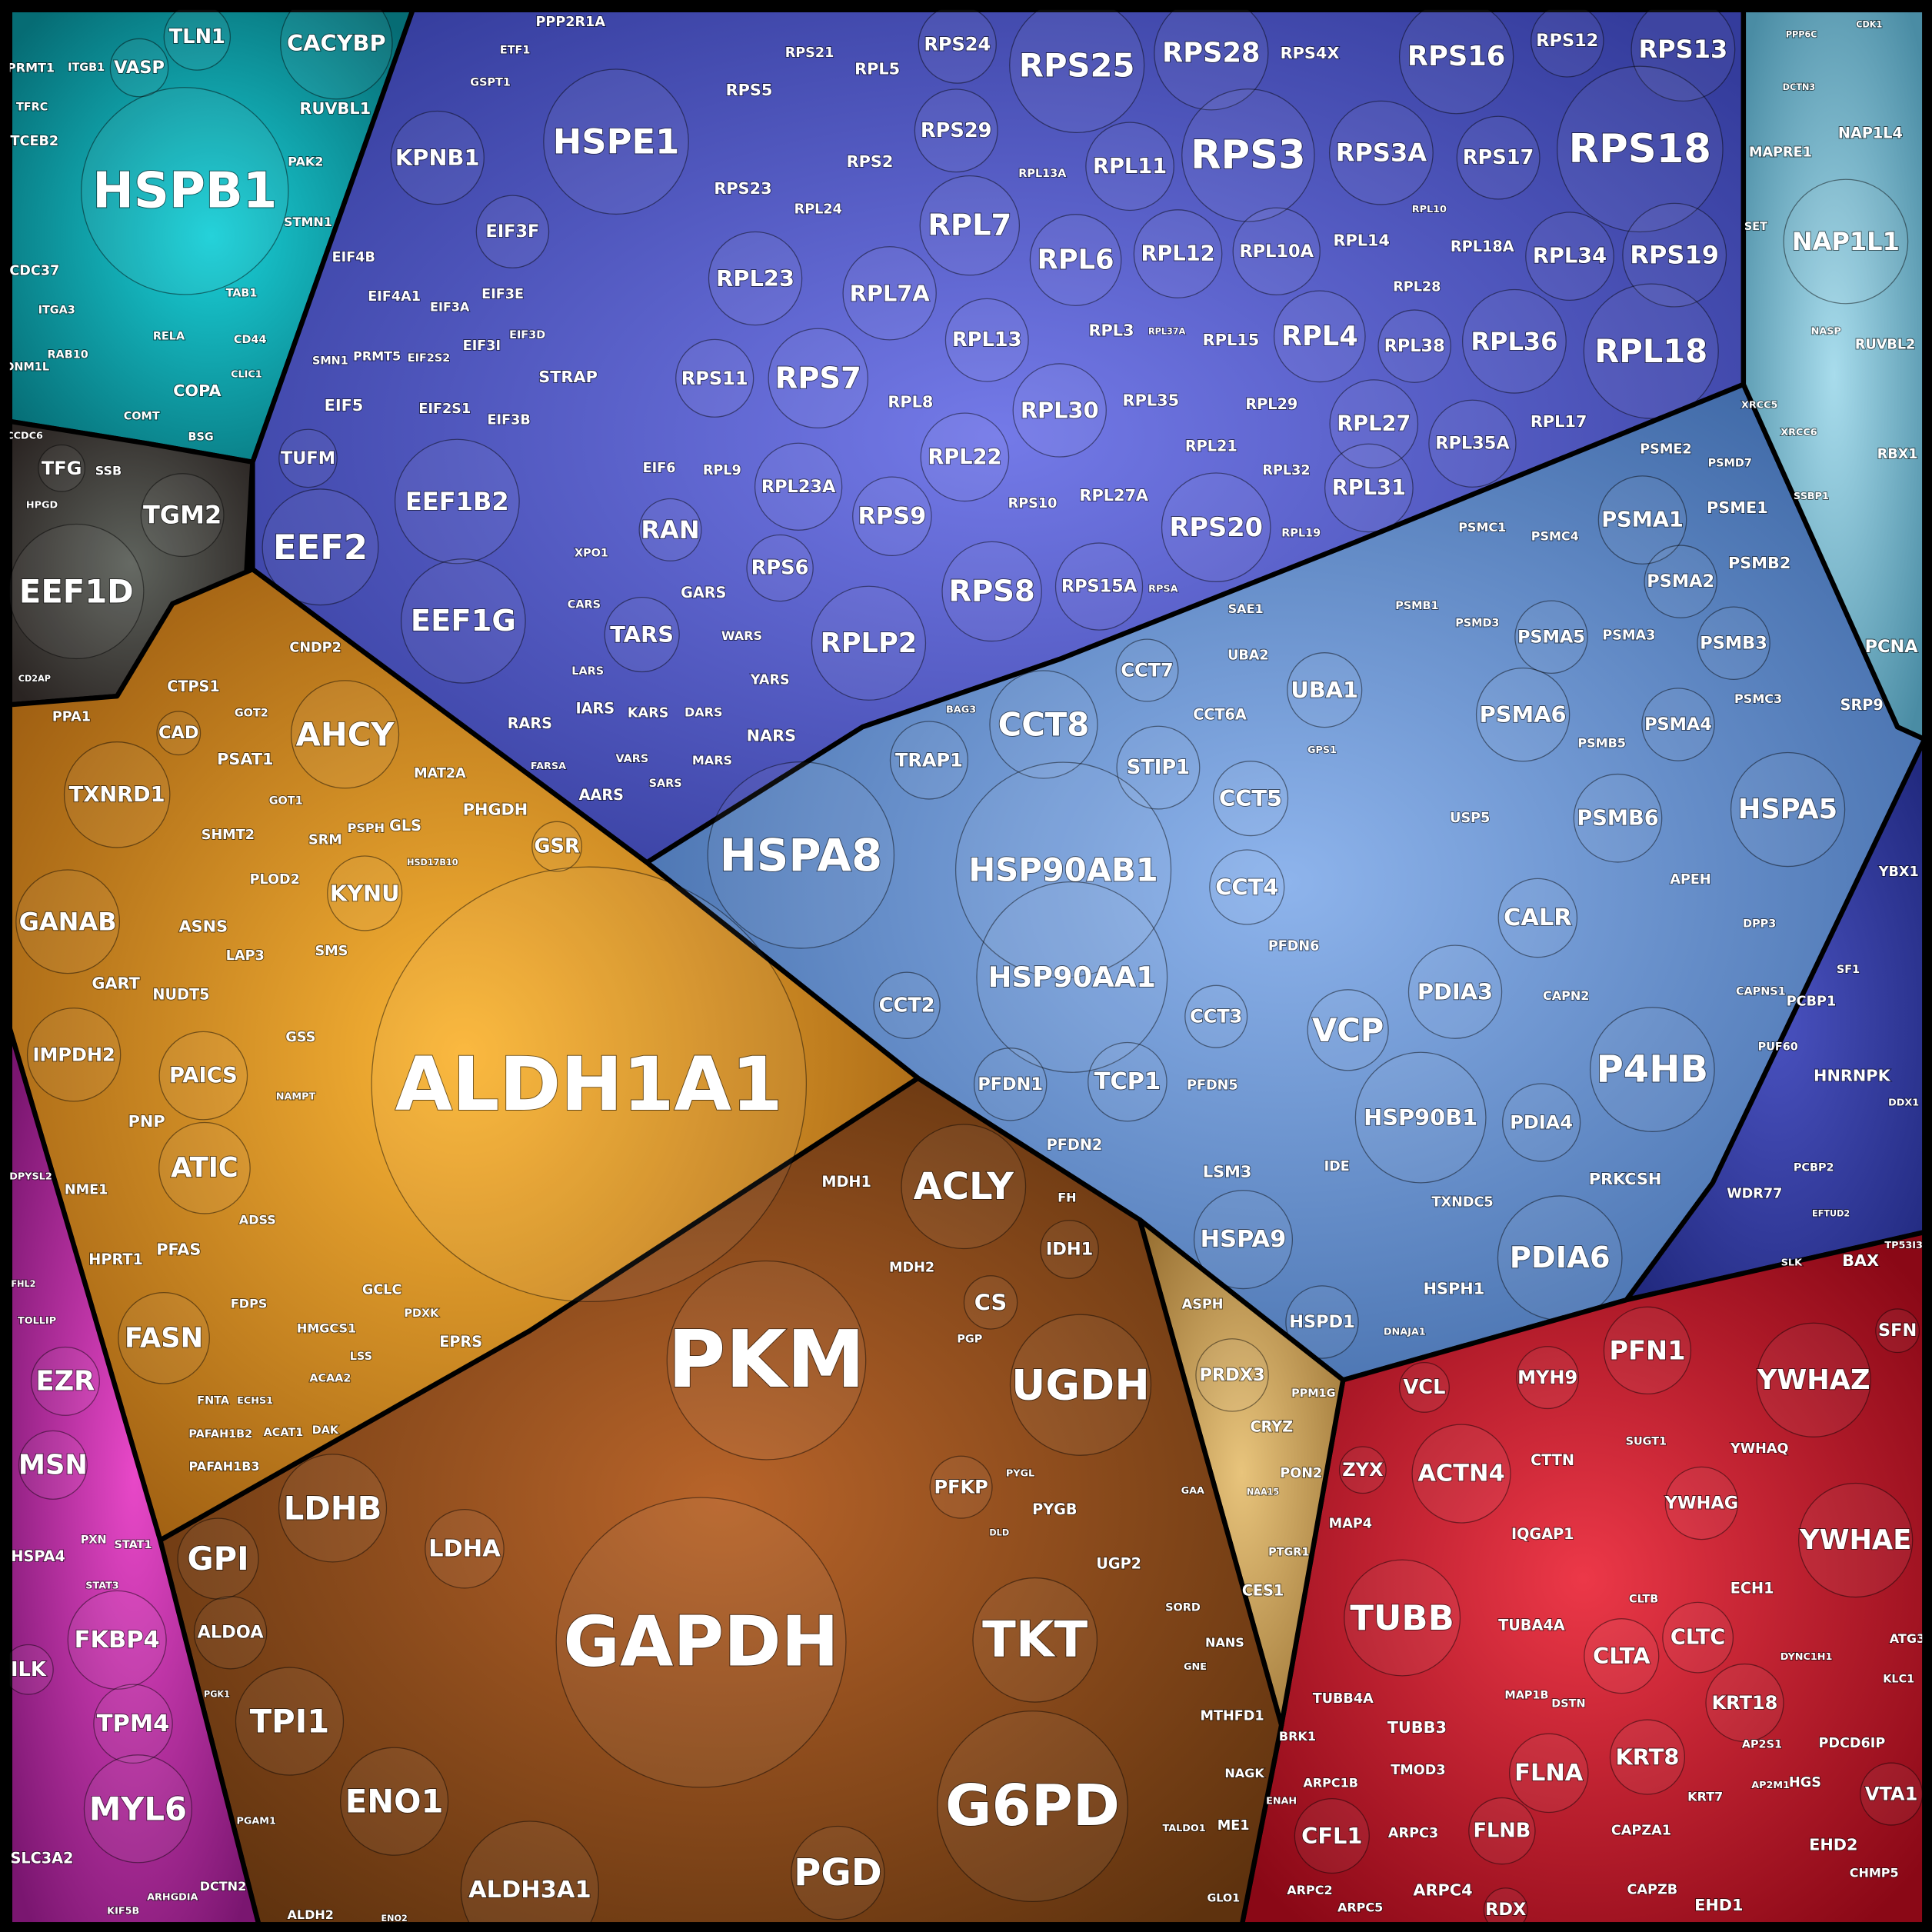 This screenshot has height=1932, width=1932. I want to click on cell-label: RPS9, so click(892, 516).